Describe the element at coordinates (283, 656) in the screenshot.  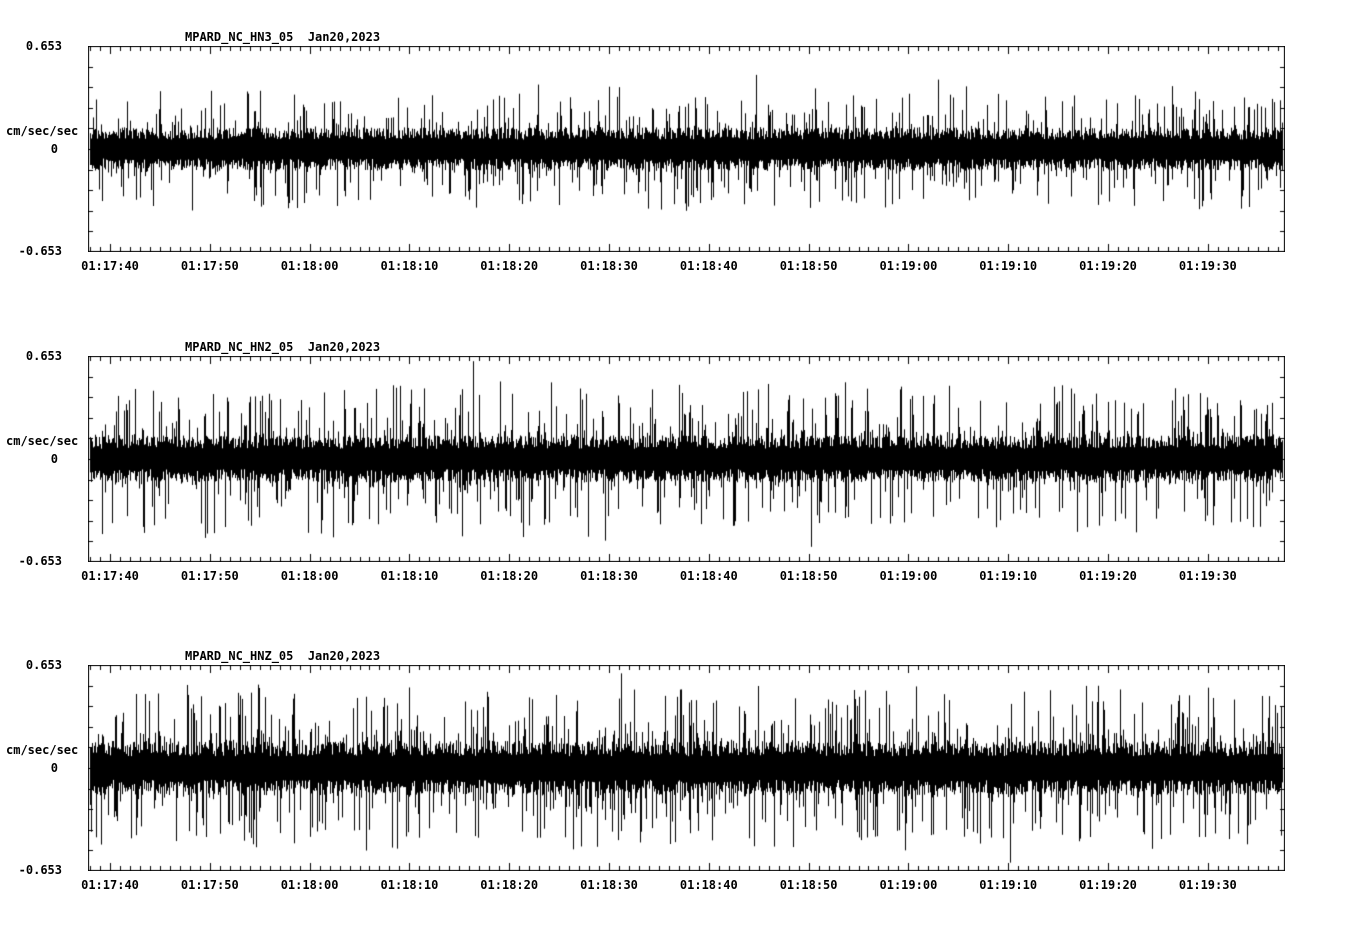
I see `trace-title: MPARD_NC_HNZ_05 Jan20,2023` at that location.